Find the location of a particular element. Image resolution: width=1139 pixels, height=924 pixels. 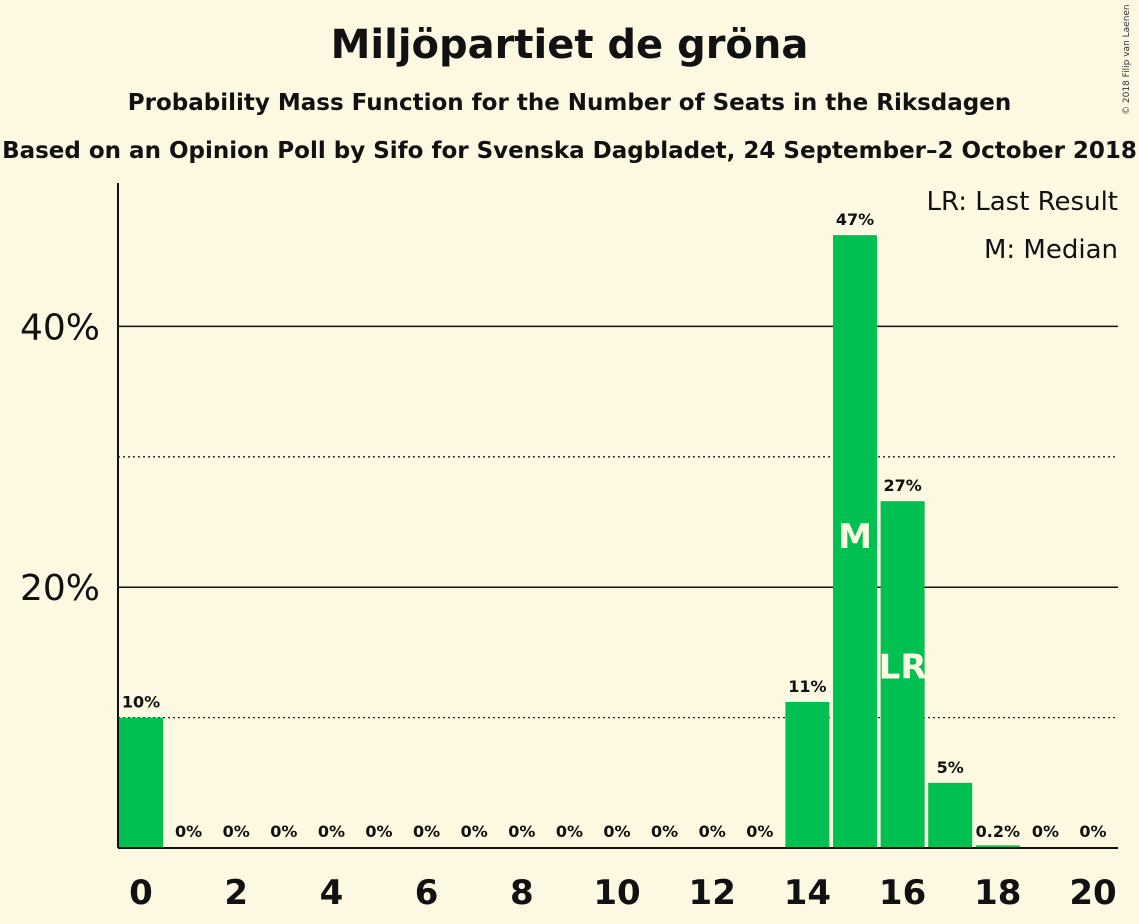

x-tick-label: 8 is located at coordinates (522, 893).